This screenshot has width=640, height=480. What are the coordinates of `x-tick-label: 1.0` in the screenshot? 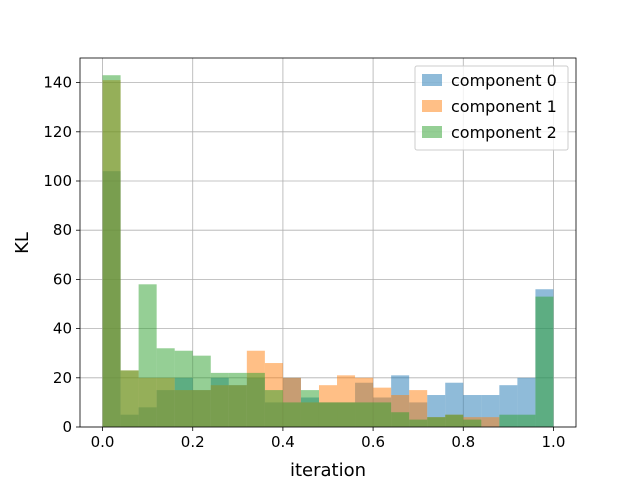 It's located at (554, 442).